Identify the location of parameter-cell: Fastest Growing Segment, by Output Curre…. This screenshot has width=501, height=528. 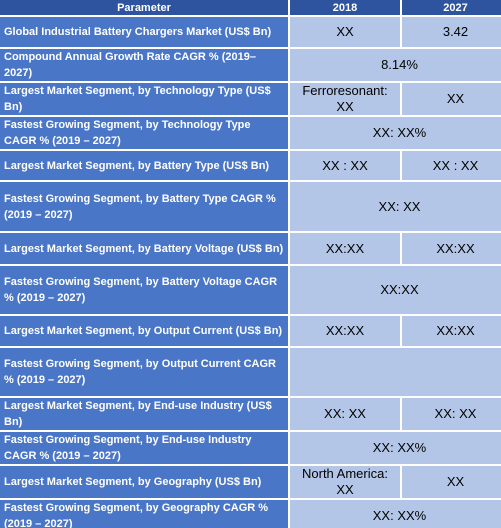
(144, 372).